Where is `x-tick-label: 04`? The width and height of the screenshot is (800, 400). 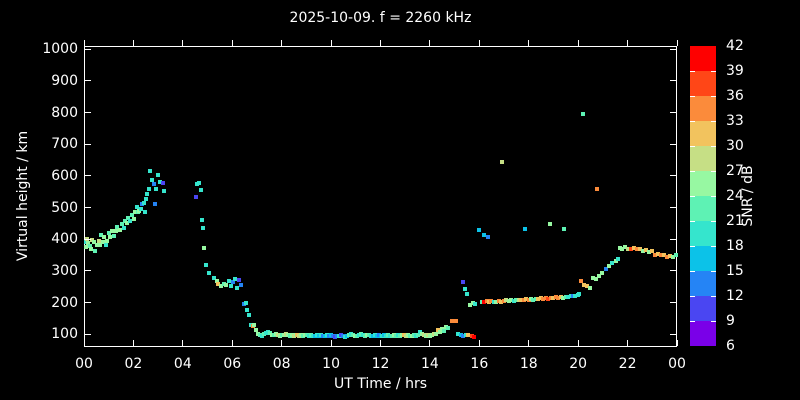
x-tick-label: 04 is located at coordinates (182, 364).